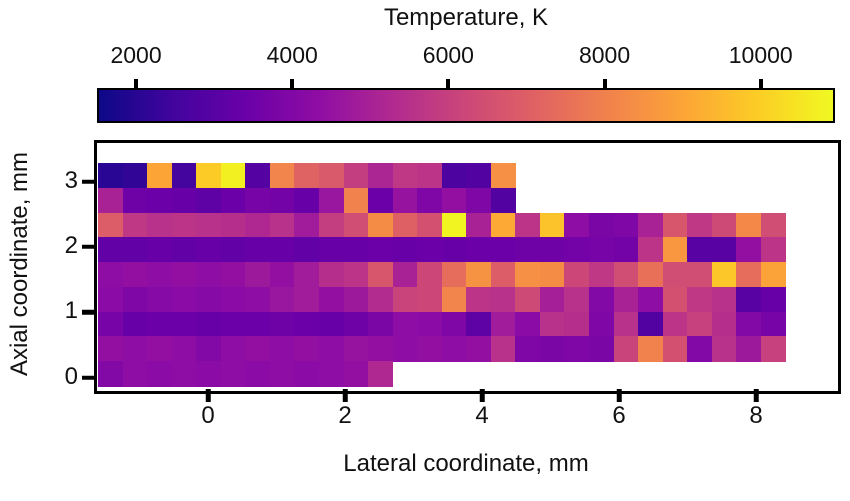 Image resolution: width=850 pixels, height=501 pixels. I want to click on colorbar-title: Temperature, K, so click(466, 17).